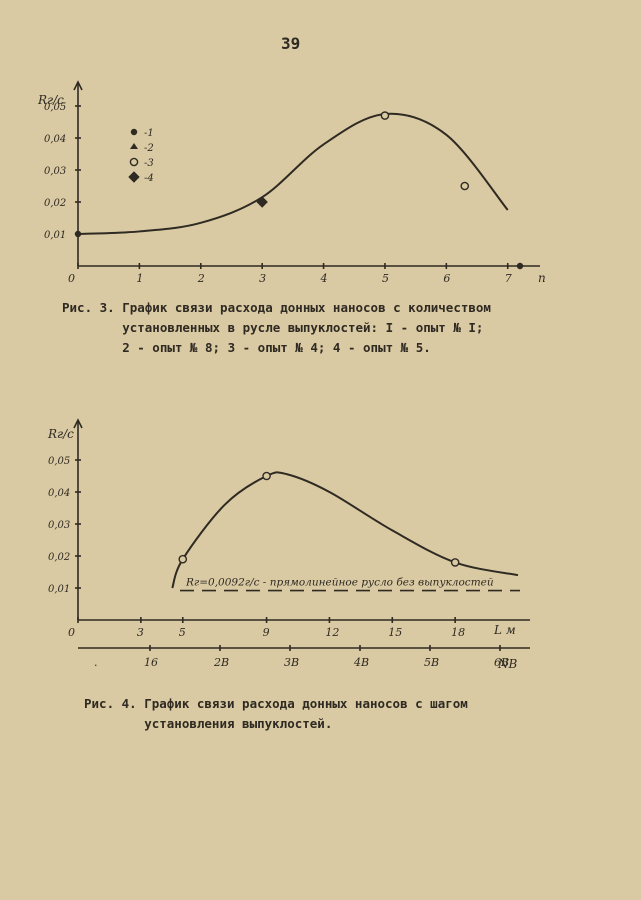 The width and height of the screenshot is (641, 900). Describe the element at coordinates (324, 278) in the screenshot. I see `x-tick-label: 4` at that location.